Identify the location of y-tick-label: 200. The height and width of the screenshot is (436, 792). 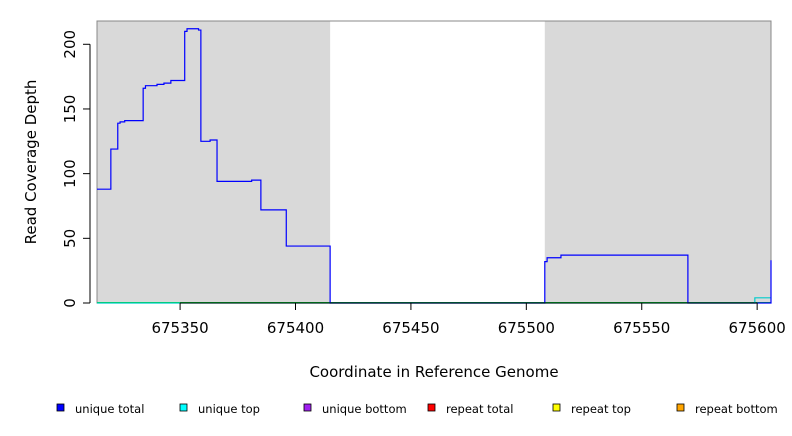
(70, 44).